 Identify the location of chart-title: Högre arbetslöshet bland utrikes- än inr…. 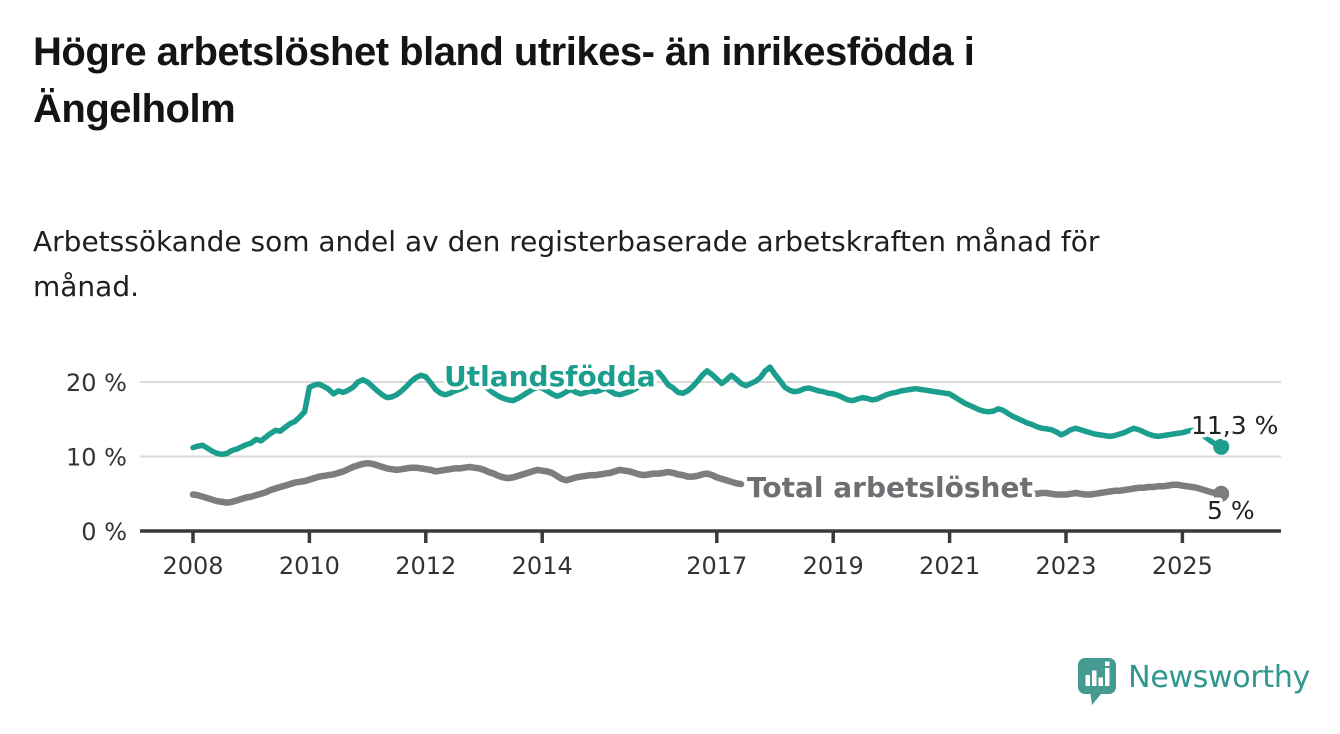
(504, 80).